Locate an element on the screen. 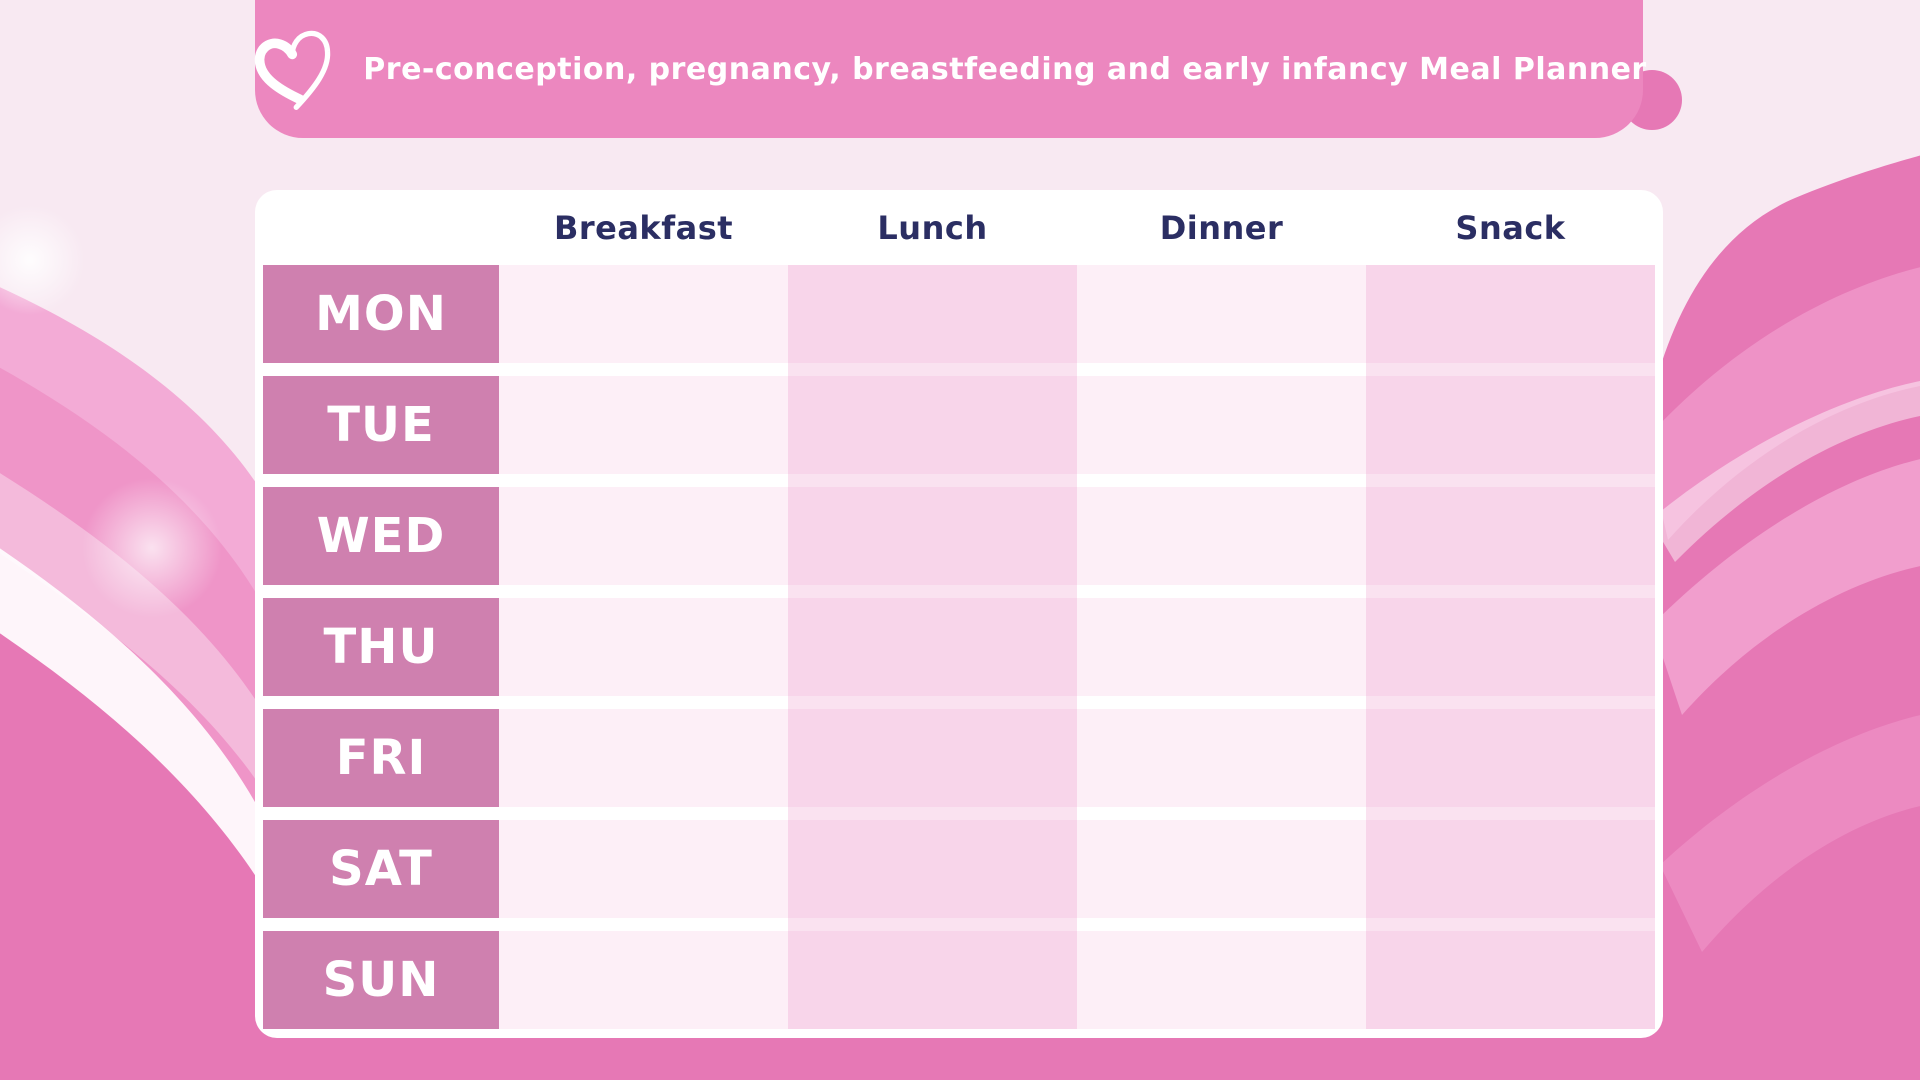 The image size is (1920, 1080). table-row: FRI is located at coordinates (959, 758).